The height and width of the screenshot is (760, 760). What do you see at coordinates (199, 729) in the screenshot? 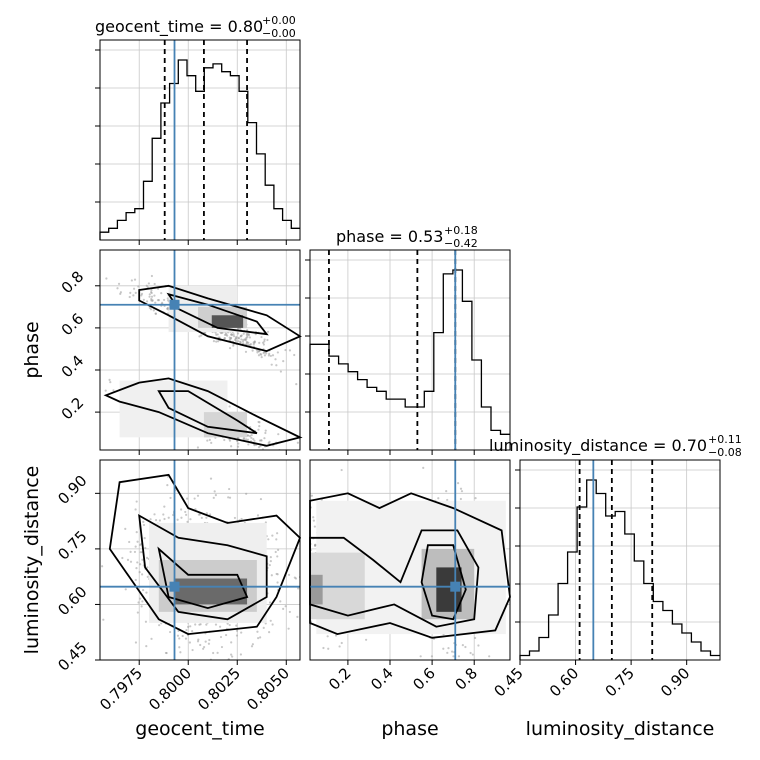
I see `xlabel-geocent-time: geocent_time` at bounding box center [199, 729].